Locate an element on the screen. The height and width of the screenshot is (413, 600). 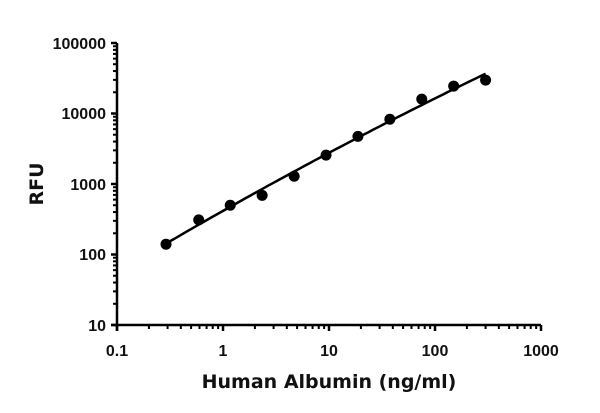
y-tick-labels: 100000 10000 1000 100 10 is located at coordinates (79, 185).